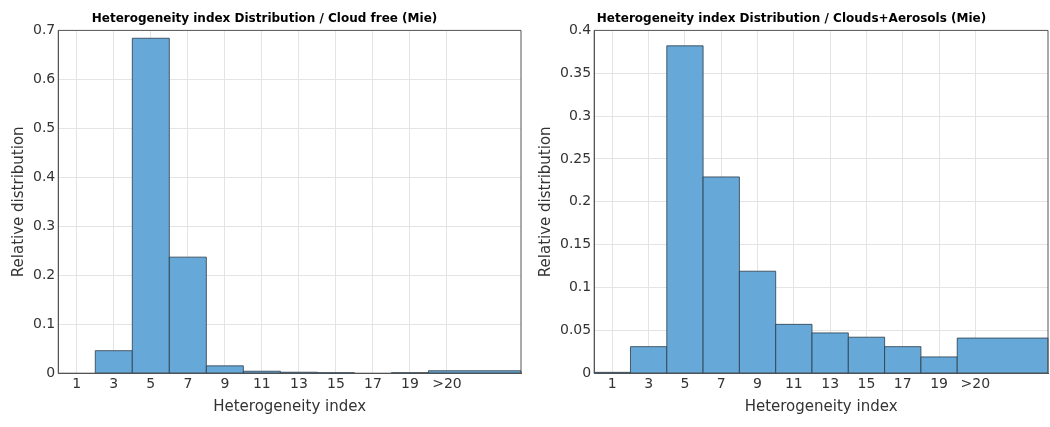 This screenshot has width=1050, height=427. What do you see at coordinates (576, 328) in the screenshot?
I see `y-tick-label: 0.05` at bounding box center [576, 328].